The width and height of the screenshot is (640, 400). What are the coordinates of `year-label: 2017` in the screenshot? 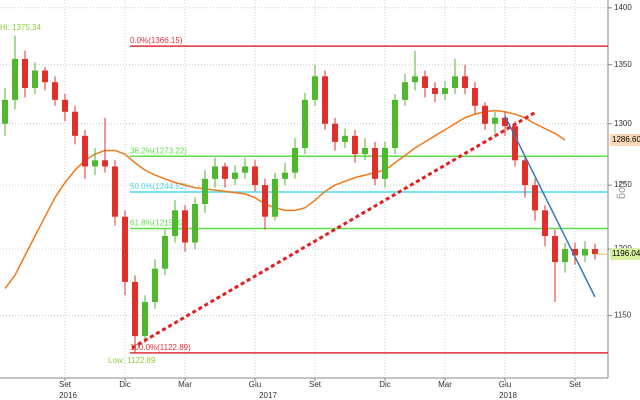 It's located at (268, 395).